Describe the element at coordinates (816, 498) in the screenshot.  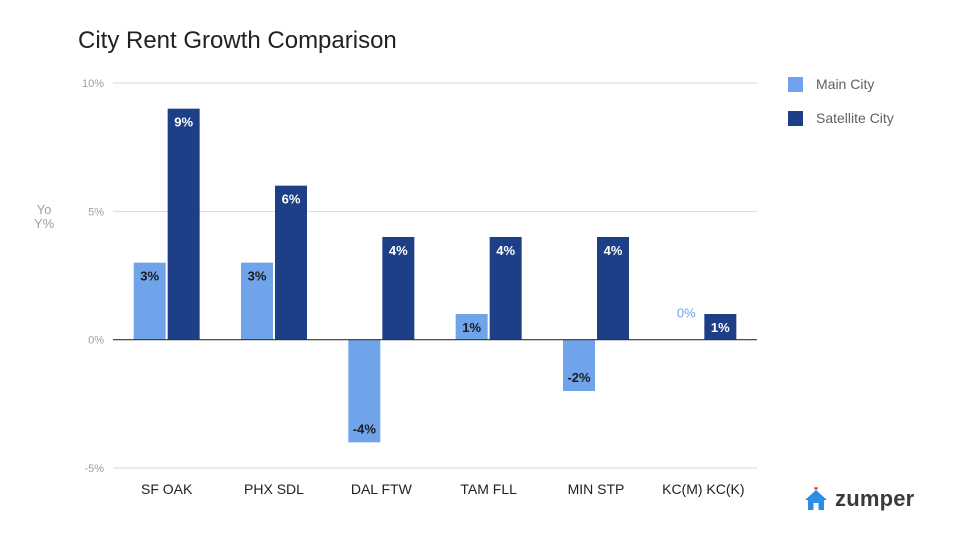
I see `house-icon` at that location.